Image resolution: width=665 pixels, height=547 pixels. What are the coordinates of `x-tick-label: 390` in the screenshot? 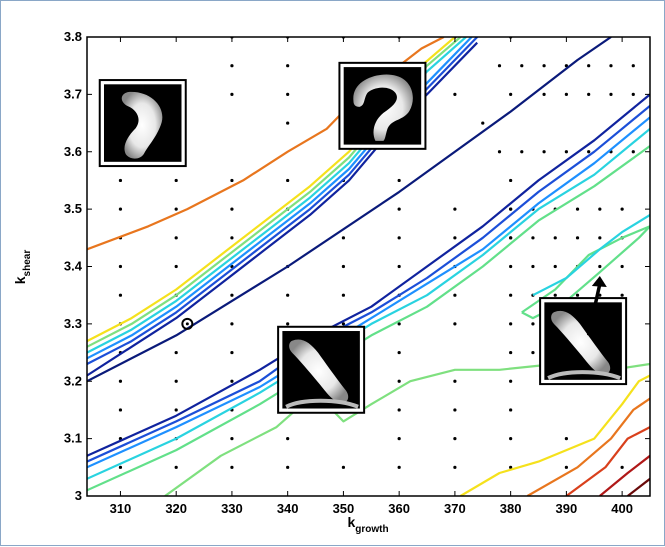 It's located at (567, 508).